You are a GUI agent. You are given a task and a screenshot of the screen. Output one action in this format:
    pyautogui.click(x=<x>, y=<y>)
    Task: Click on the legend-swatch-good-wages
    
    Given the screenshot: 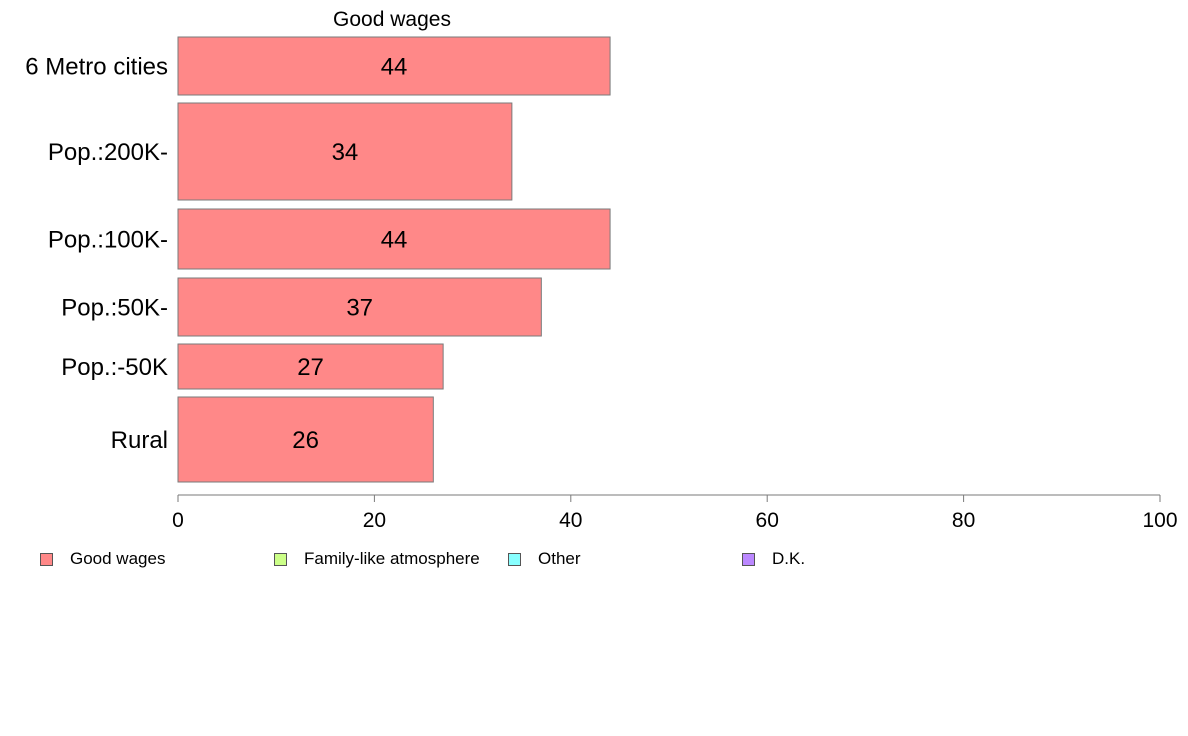 What is the action you would take?
    pyautogui.click(x=46, y=559)
    